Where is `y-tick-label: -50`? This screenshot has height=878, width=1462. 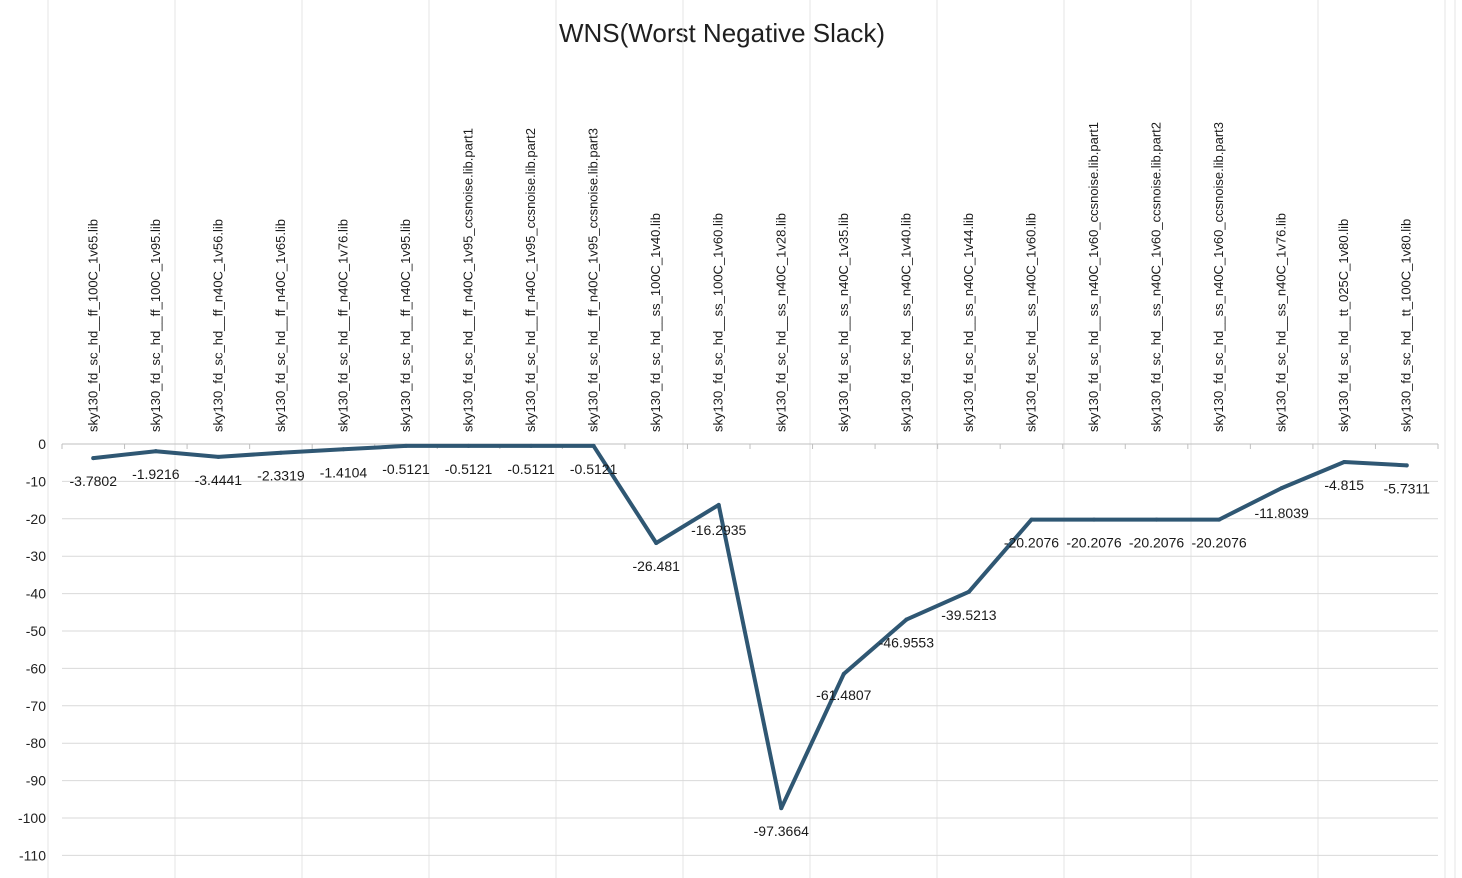 y-tick-label: -50 is located at coordinates (36, 631).